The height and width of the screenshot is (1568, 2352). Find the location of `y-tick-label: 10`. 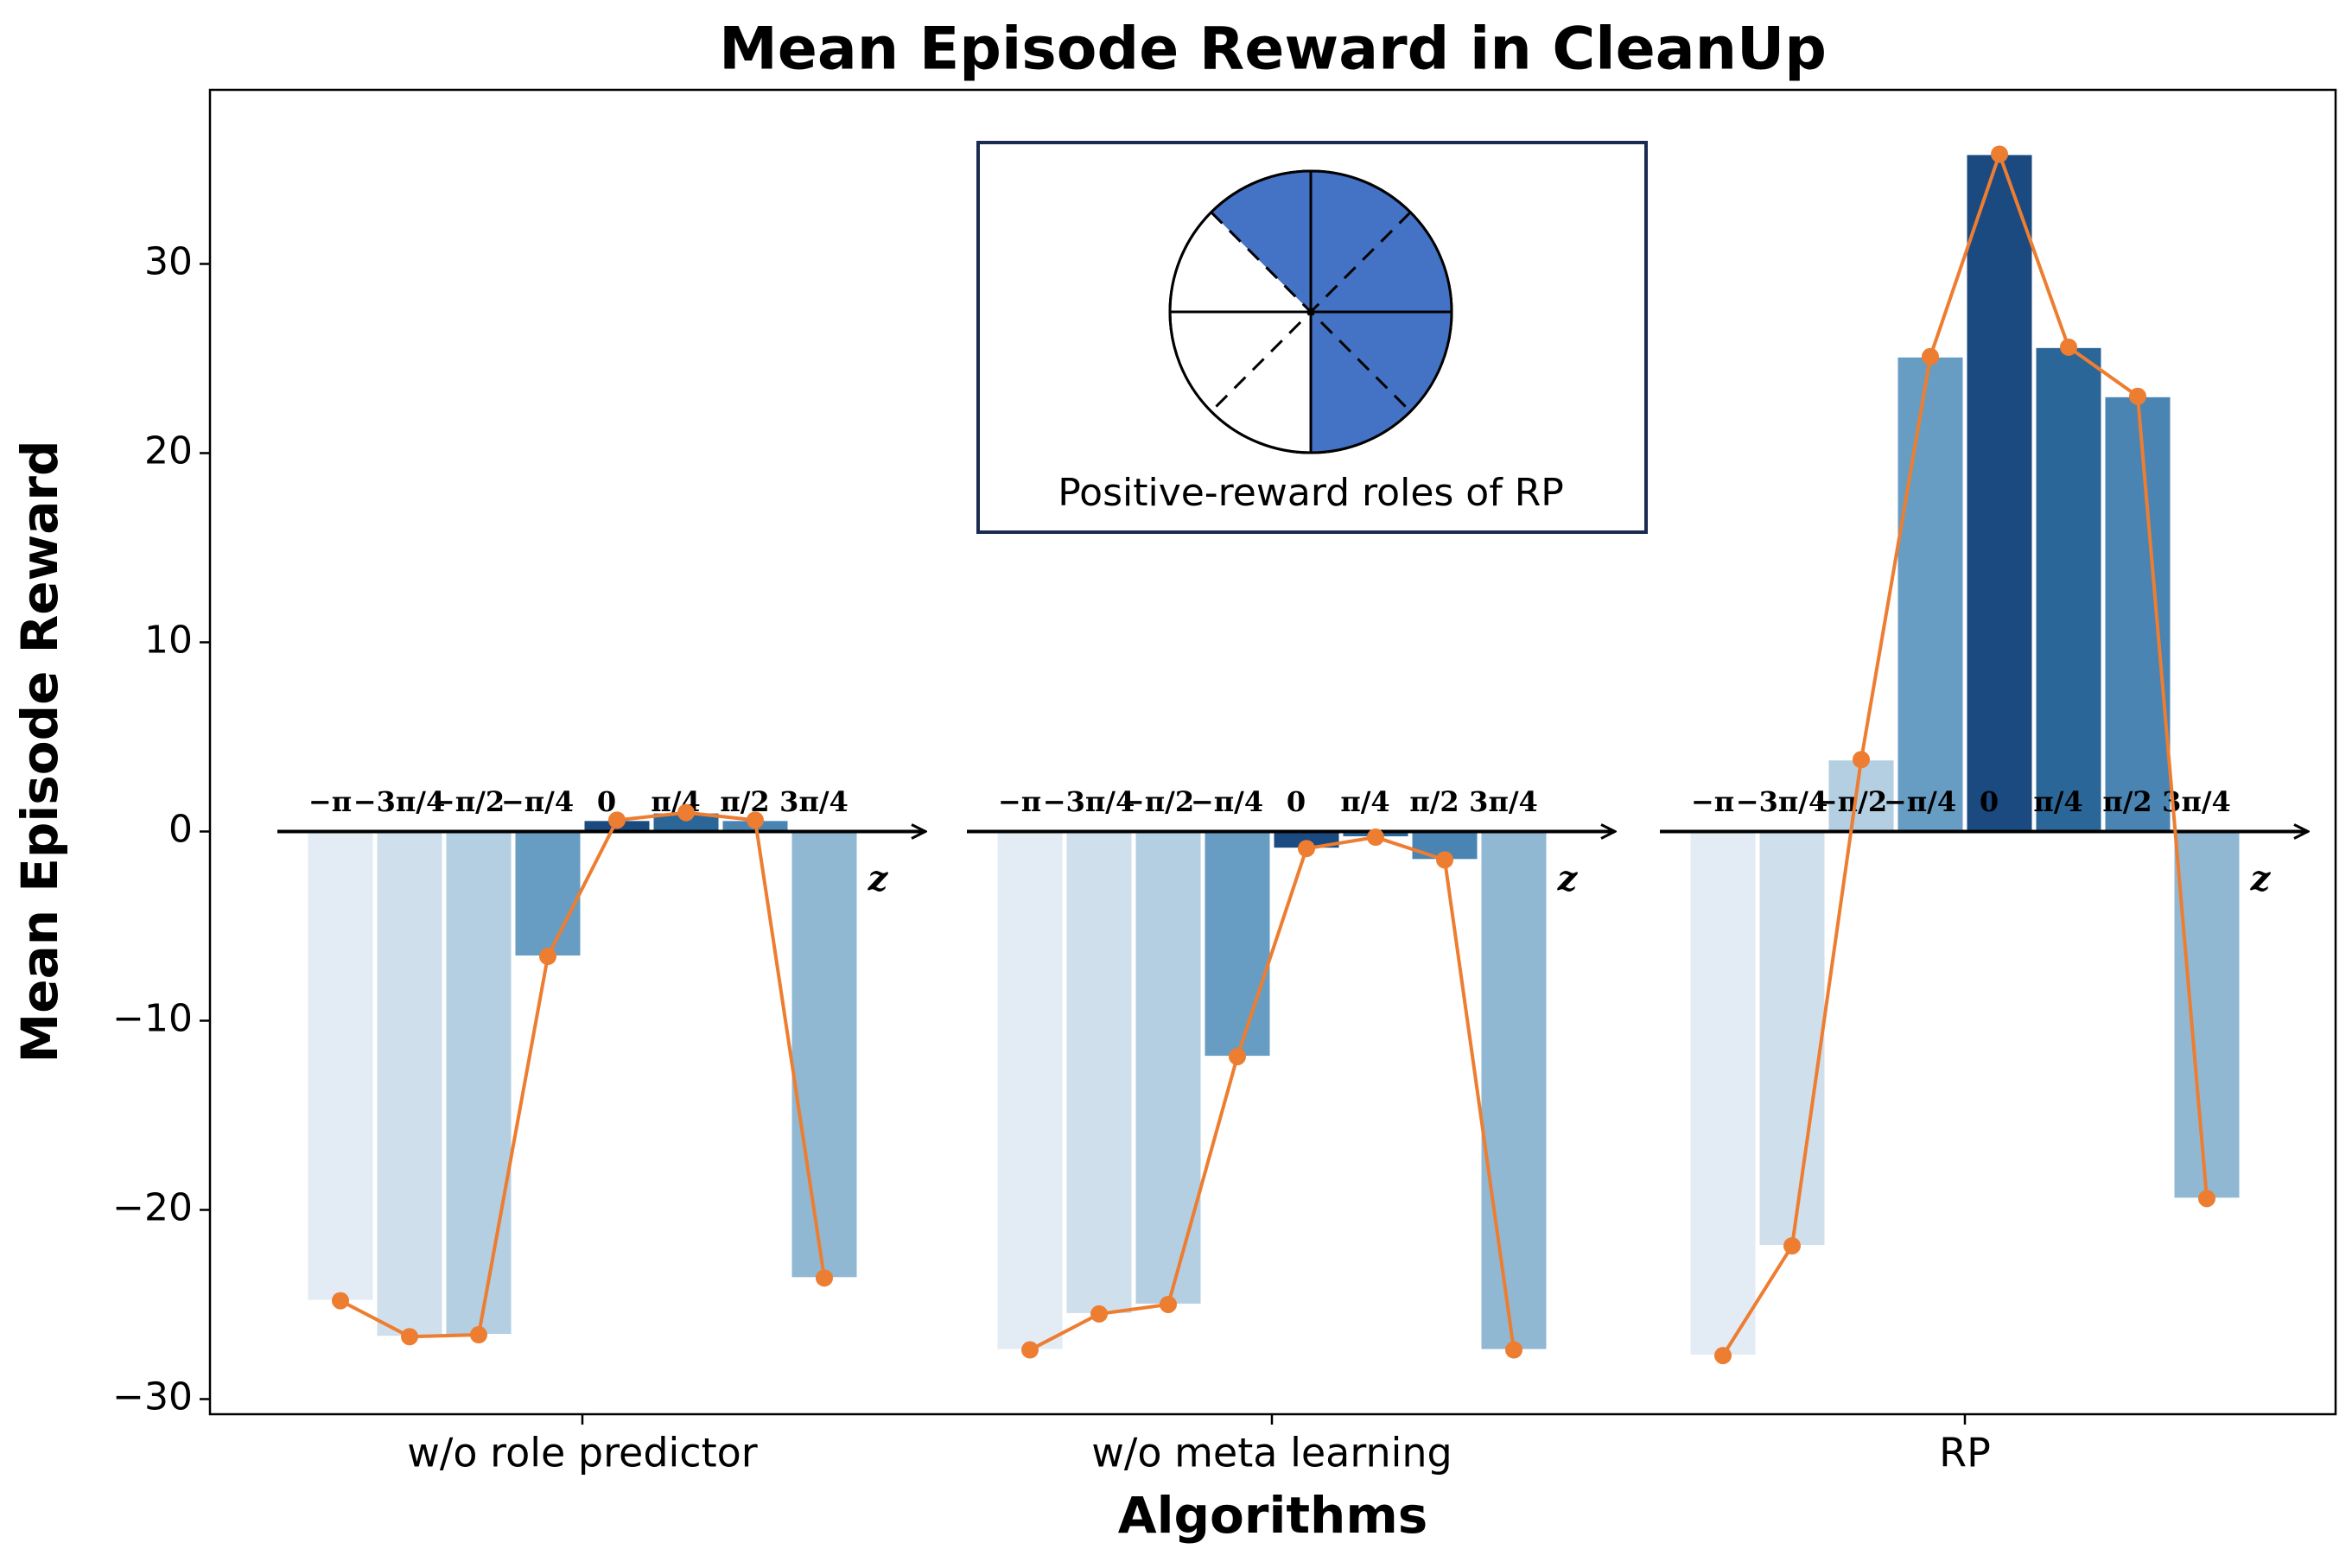

y-tick-label: 10 is located at coordinates (168, 640).